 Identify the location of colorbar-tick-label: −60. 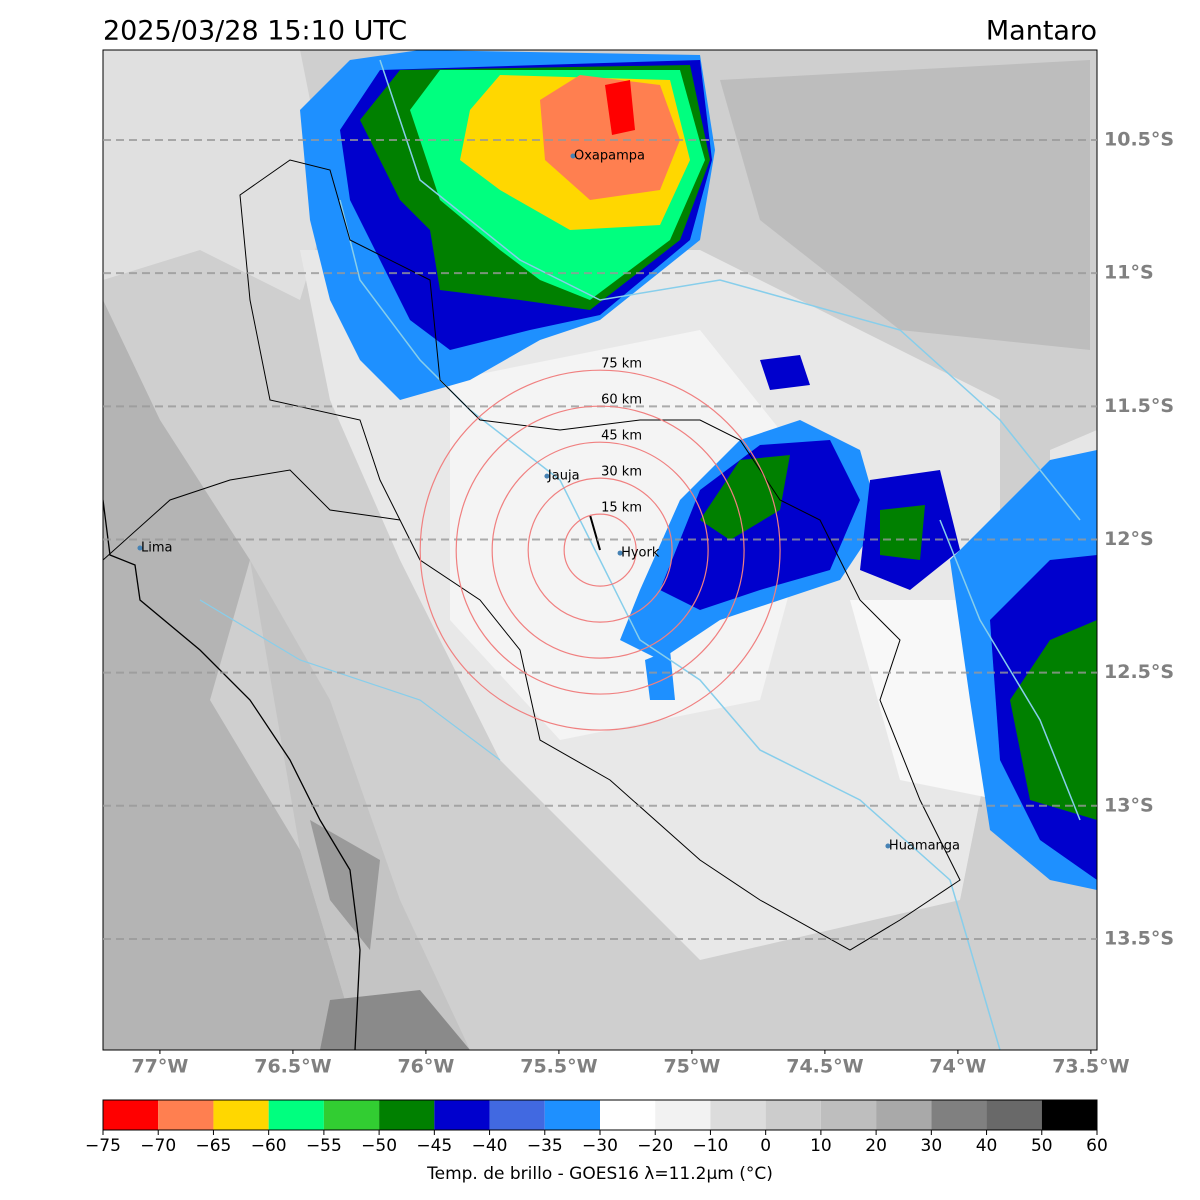
(269, 1146).